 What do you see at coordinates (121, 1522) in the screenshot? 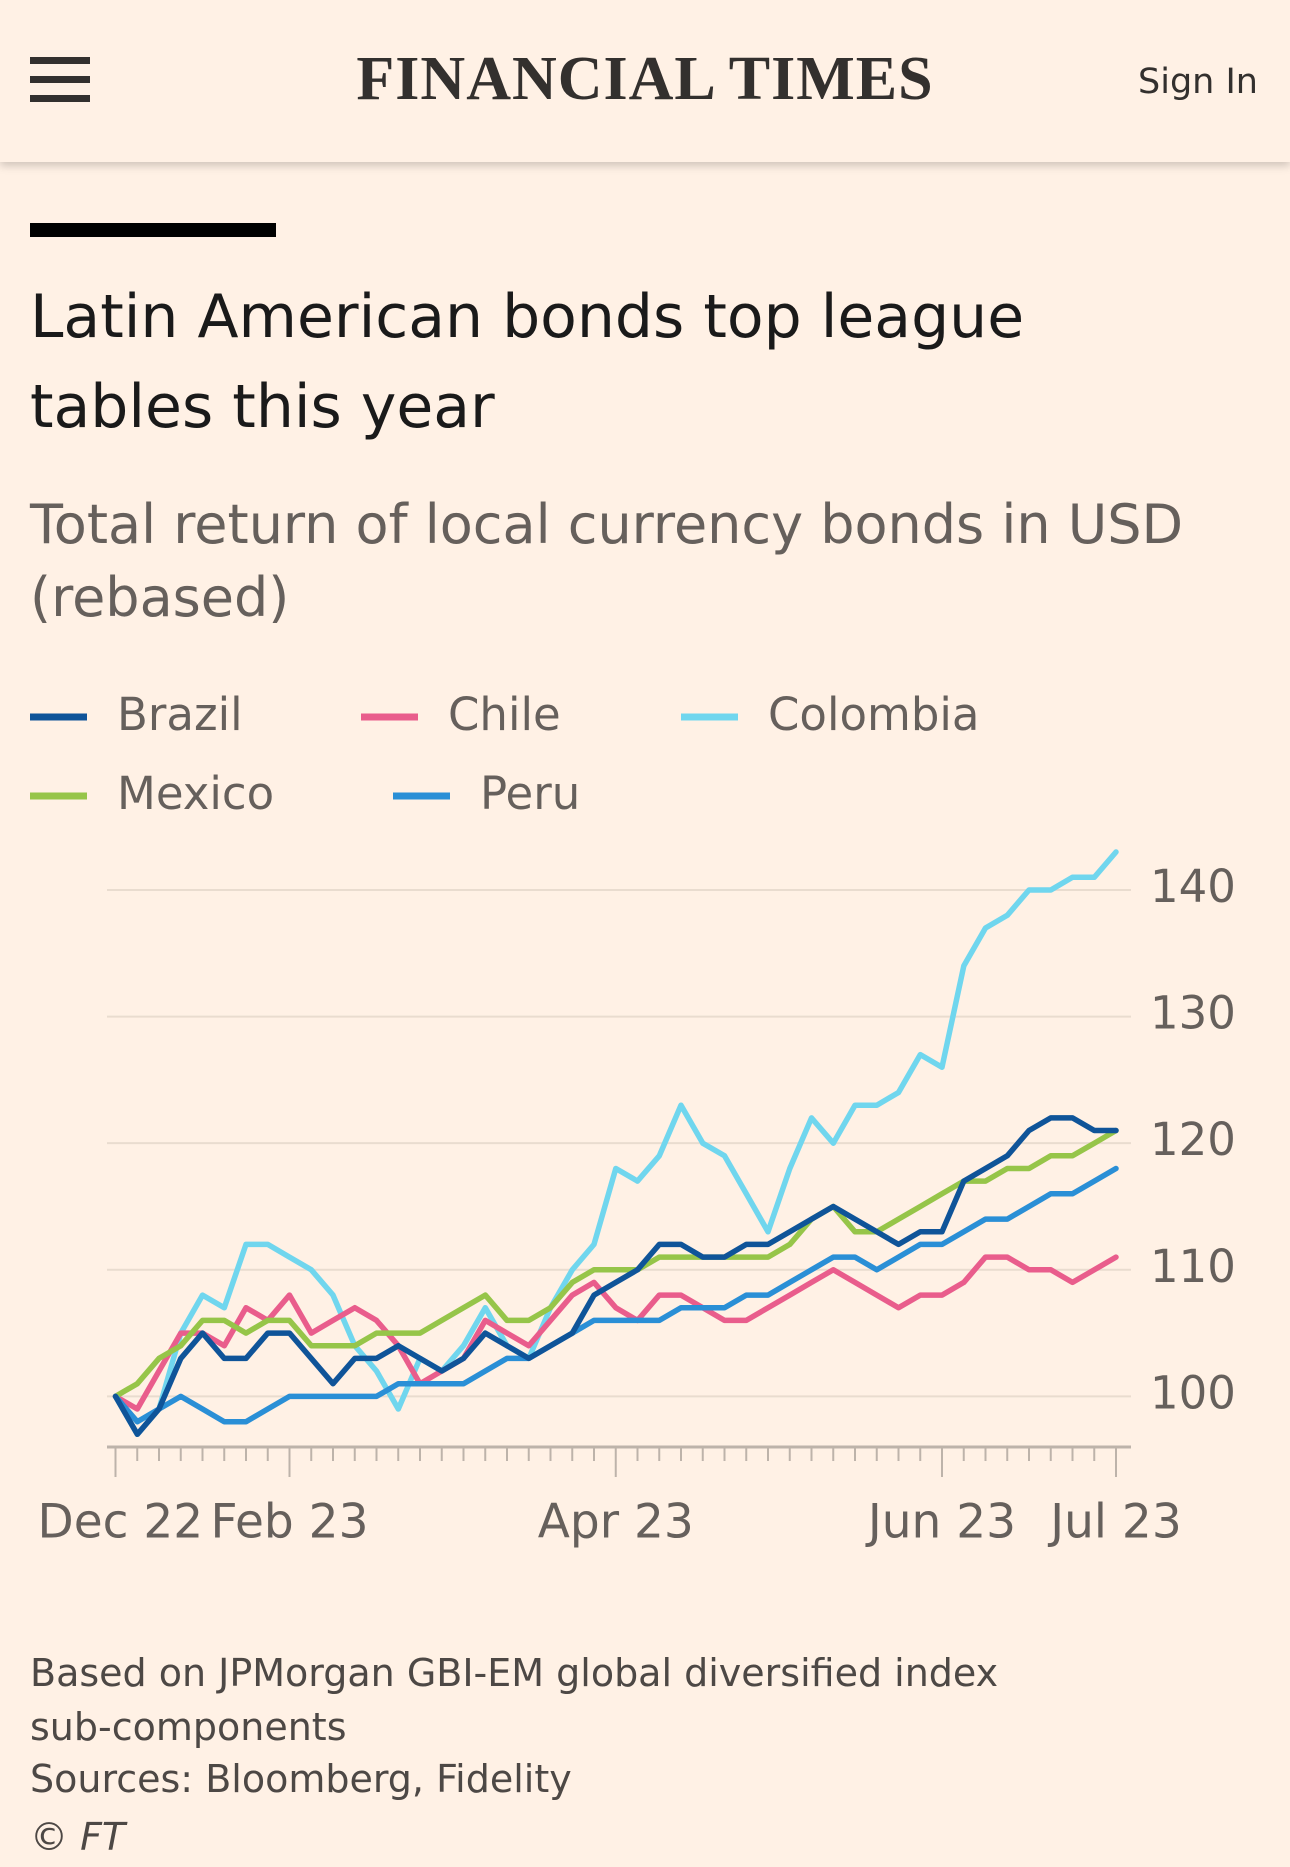
I see `x-tick-label: Dec 22` at bounding box center [121, 1522].